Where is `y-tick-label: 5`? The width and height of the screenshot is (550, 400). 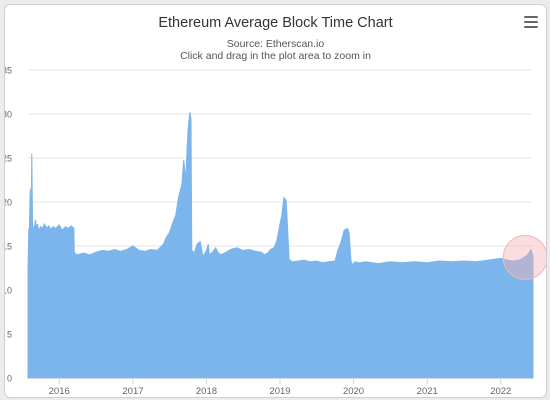 y-tick-label: 5 is located at coordinates (9, 335).